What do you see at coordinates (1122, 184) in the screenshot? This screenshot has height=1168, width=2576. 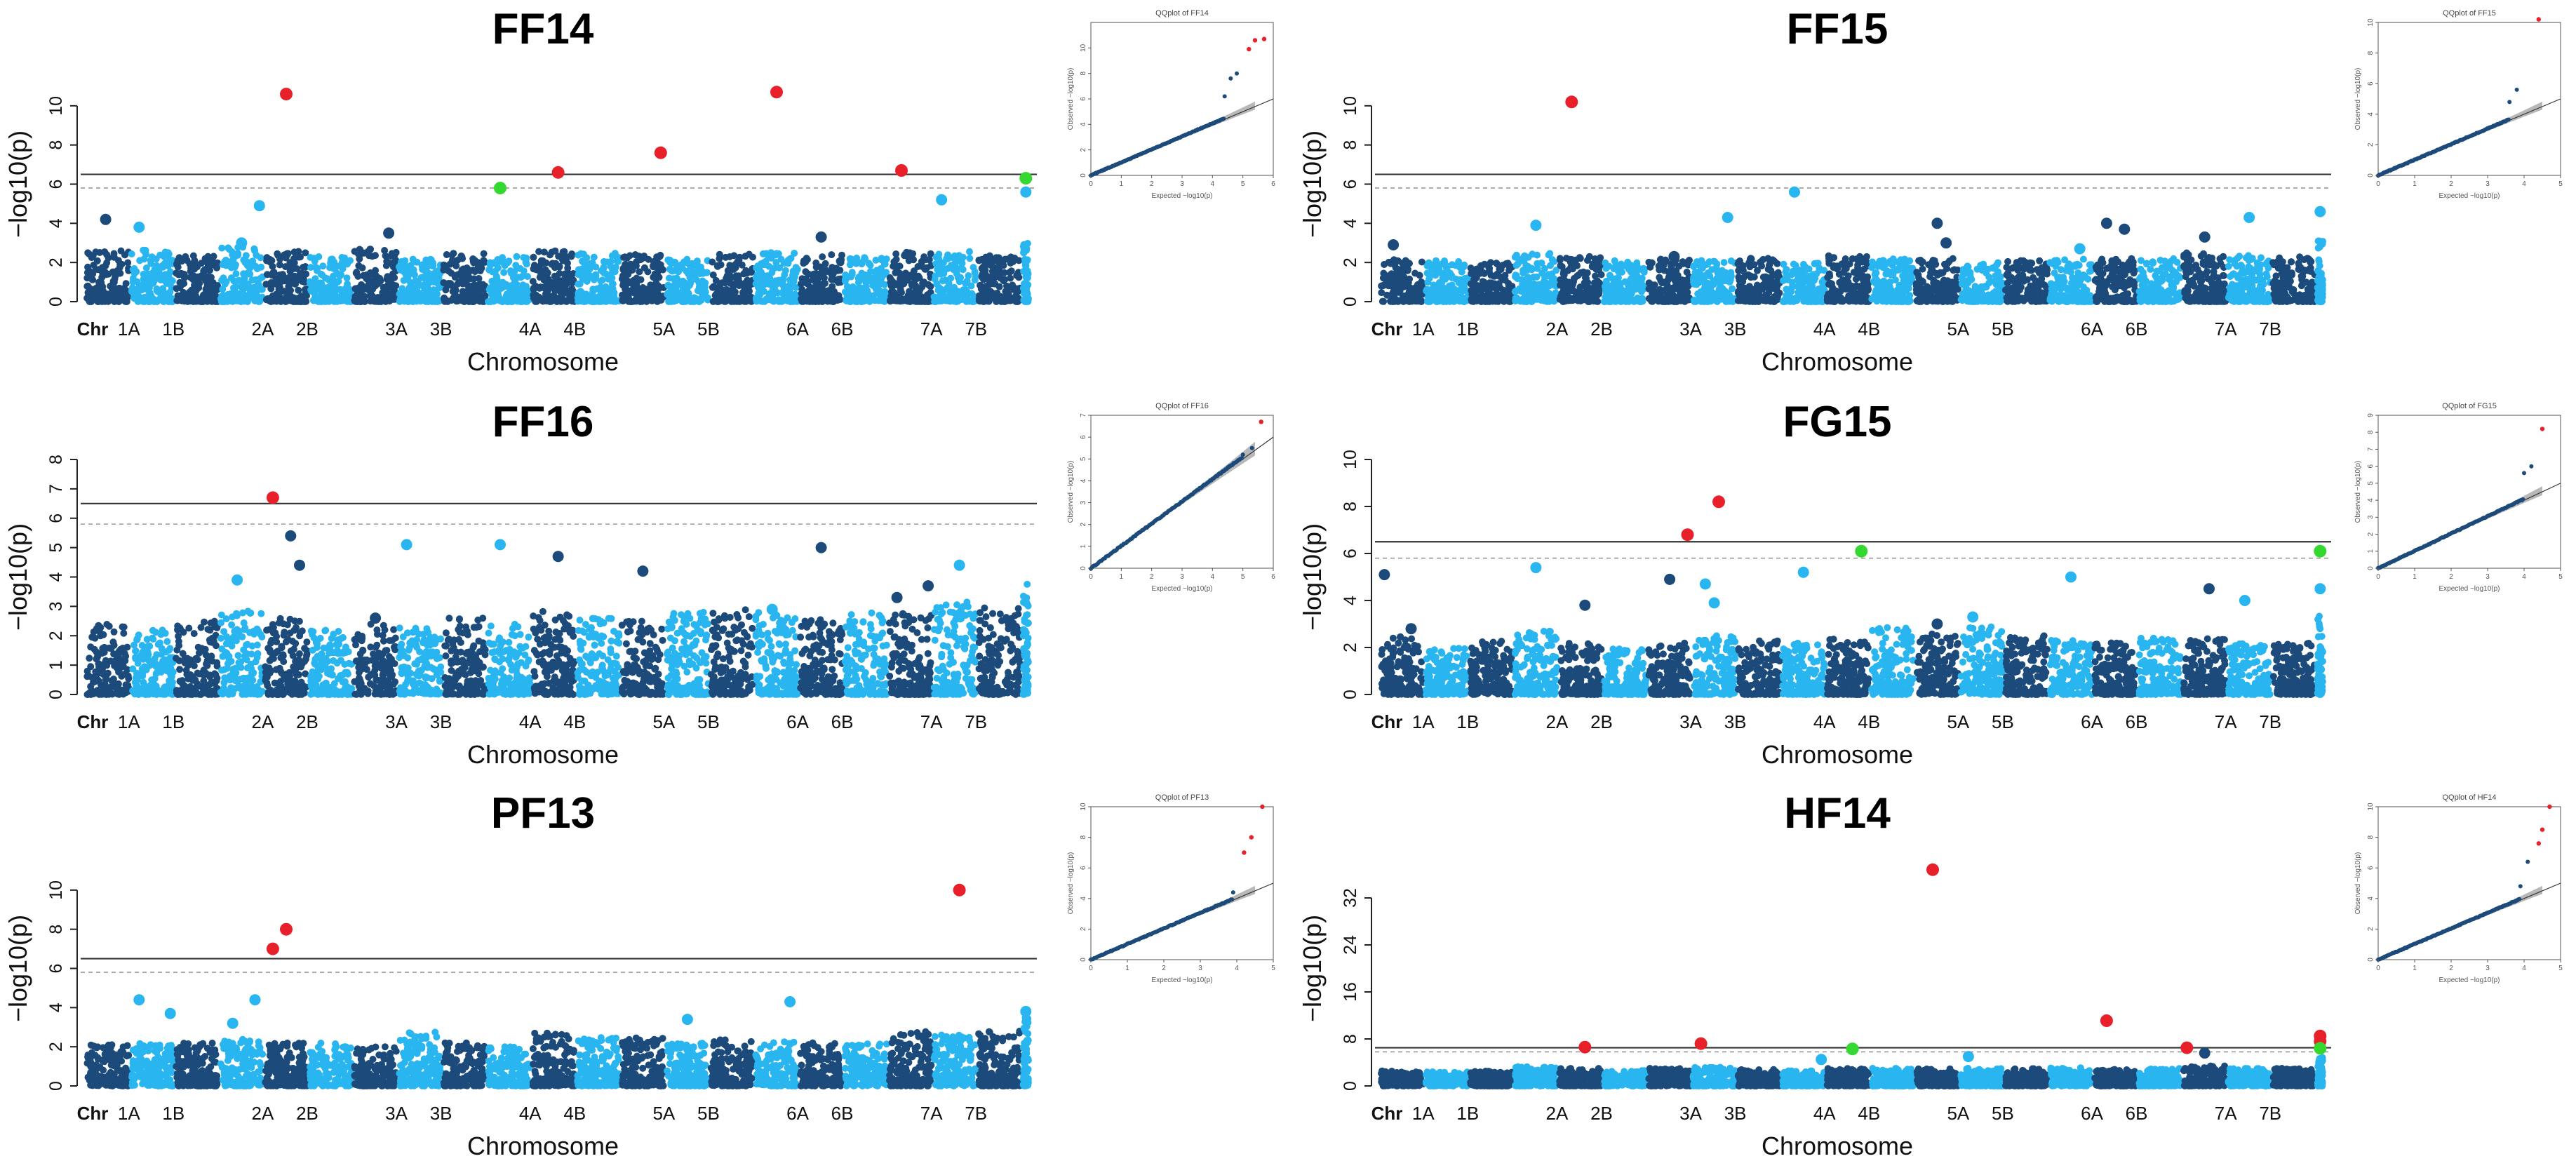 I see `qq-x-tick: 1` at bounding box center [1122, 184].